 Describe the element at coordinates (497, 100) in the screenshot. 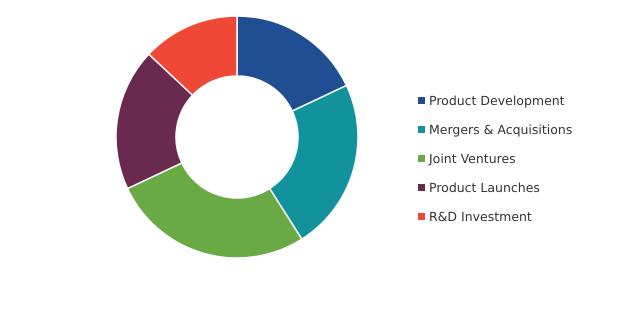

I see `legend-label: Product Development` at that location.